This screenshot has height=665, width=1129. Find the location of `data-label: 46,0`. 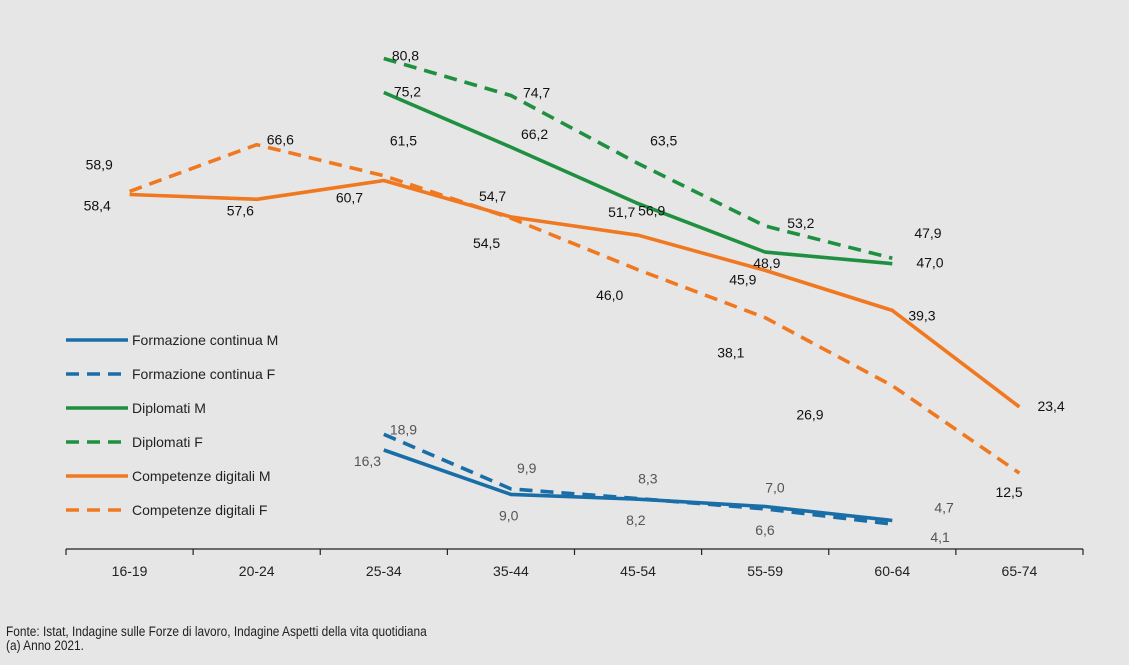

data-label: 46,0 is located at coordinates (609, 295).